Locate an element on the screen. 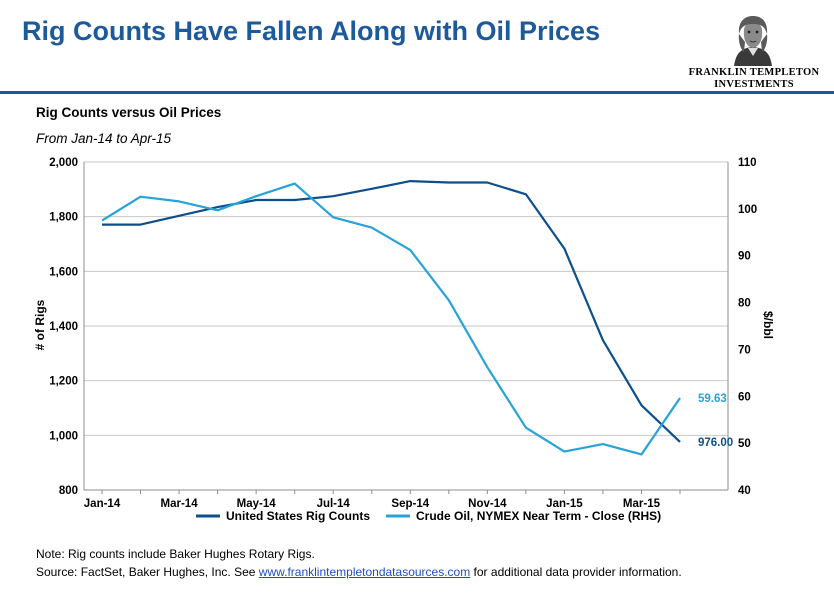  franklin-templeton-logo: FRANKLIN TEMPLETON INVESTMENTS is located at coordinates (754, 52).